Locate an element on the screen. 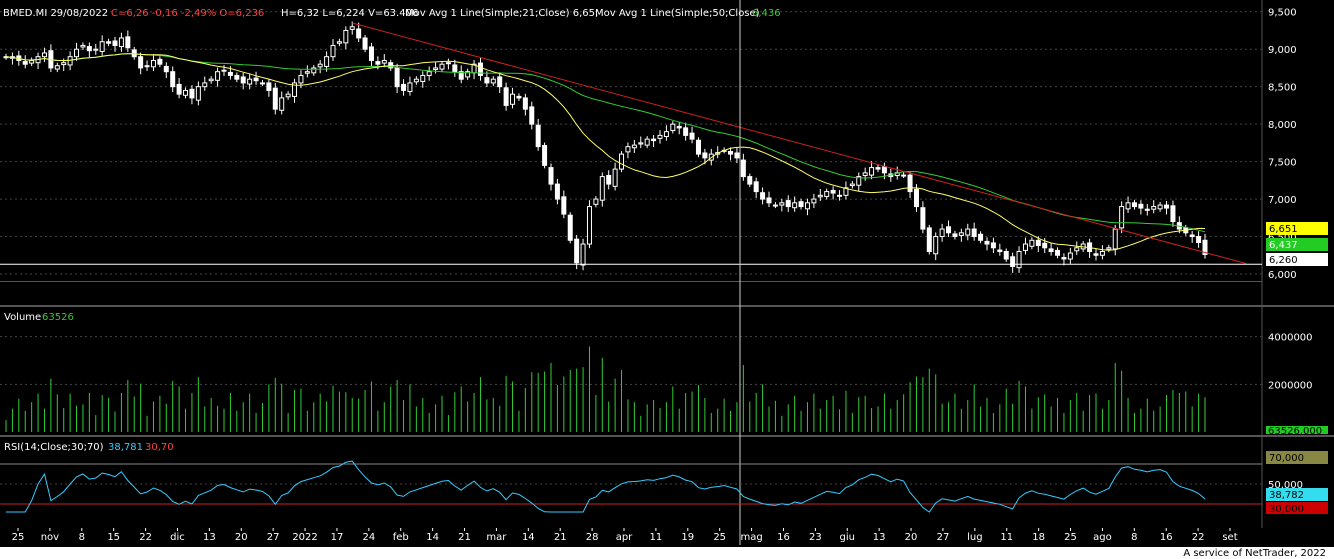 The height and width of the screenshot is (559, 1334). x-tick-label: 21 is located at coordinates (560, 537).